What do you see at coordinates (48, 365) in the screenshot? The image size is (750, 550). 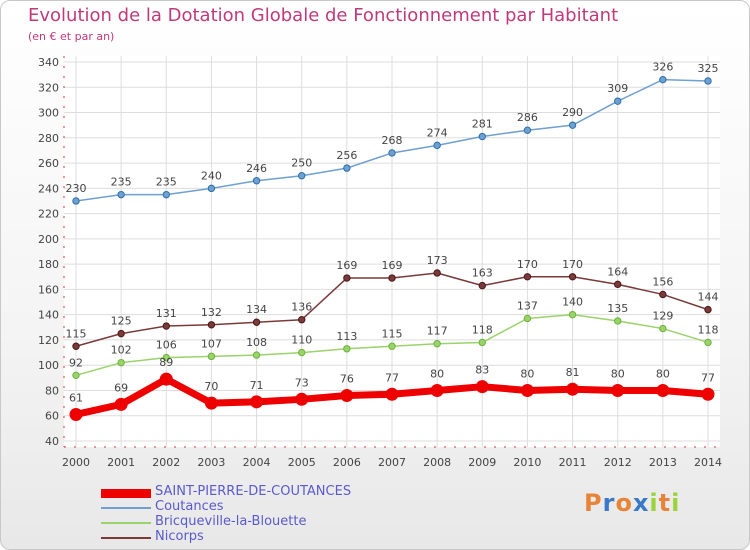 I see `y-tick-label: 100` at bounding box center [48, 365].